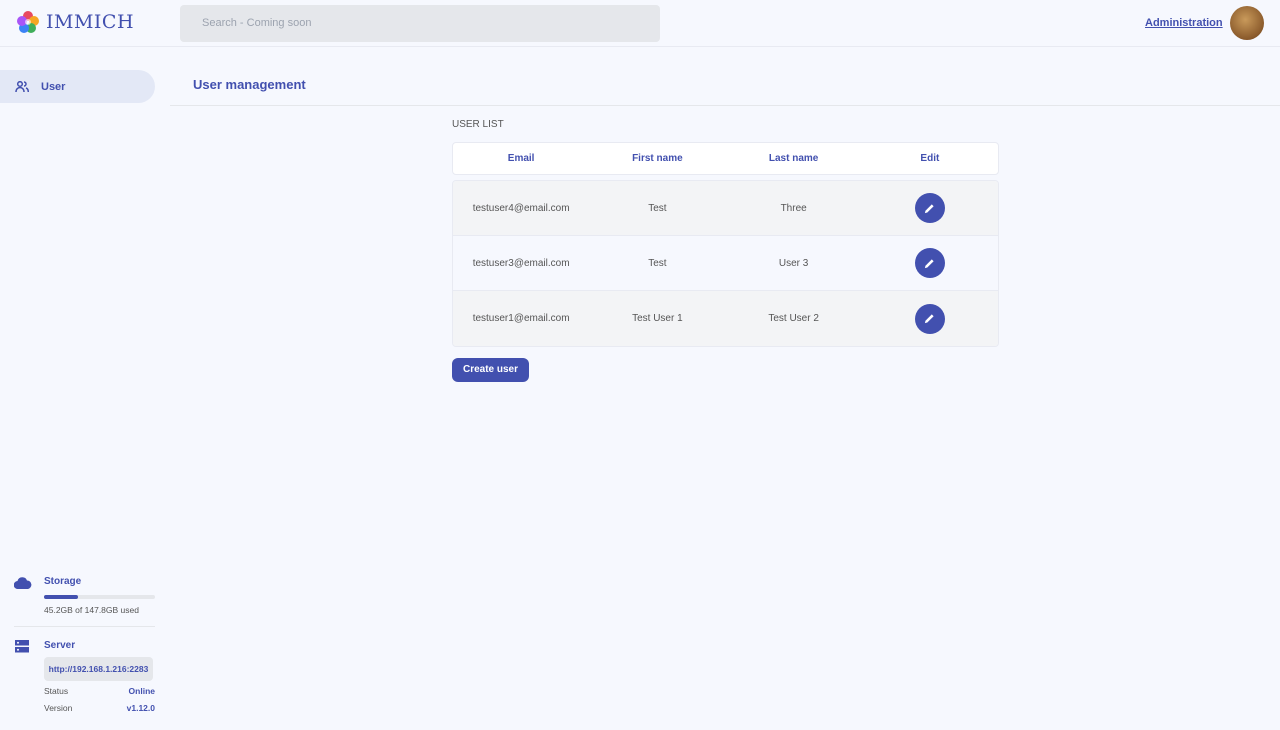  I want to click on status-label: Status, so click(56, 691).